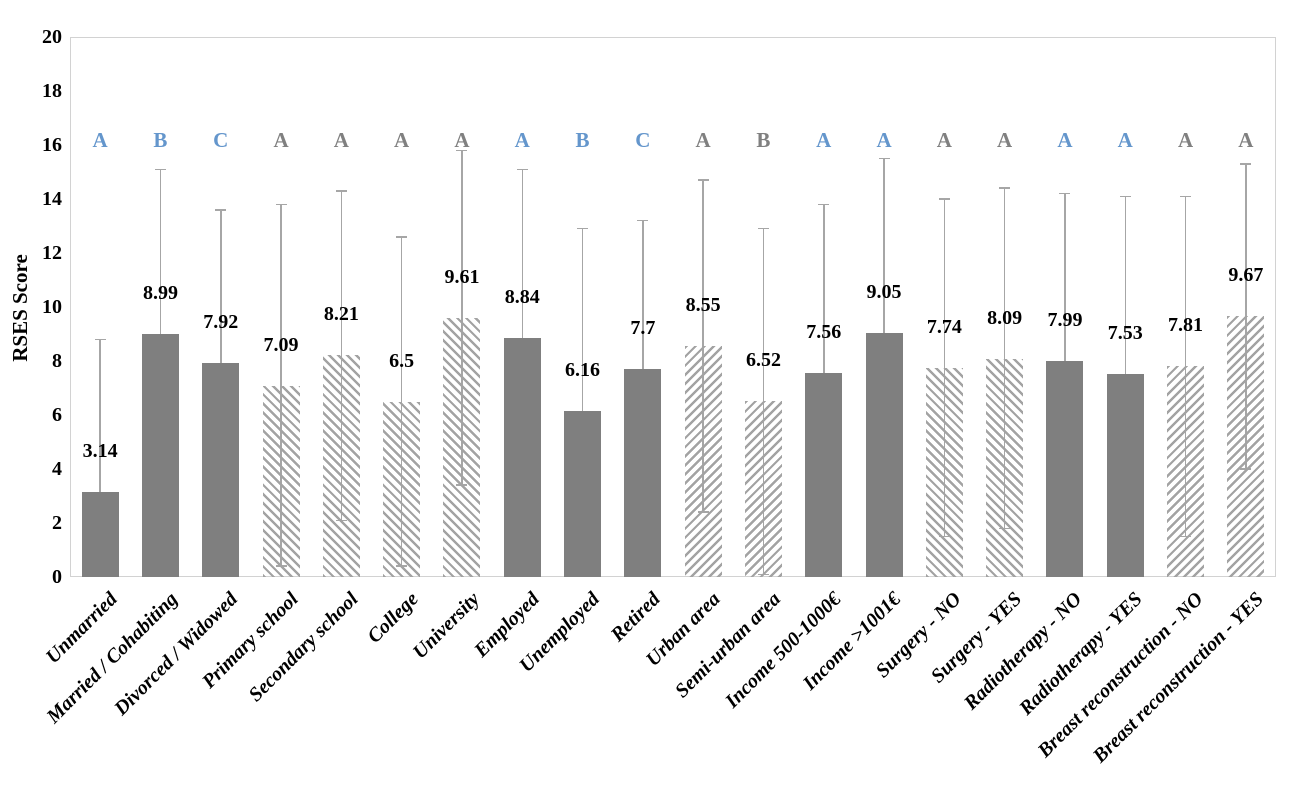 The image size is (1289, 797). I want to click on value-label: 7.74, so click(944, 327).